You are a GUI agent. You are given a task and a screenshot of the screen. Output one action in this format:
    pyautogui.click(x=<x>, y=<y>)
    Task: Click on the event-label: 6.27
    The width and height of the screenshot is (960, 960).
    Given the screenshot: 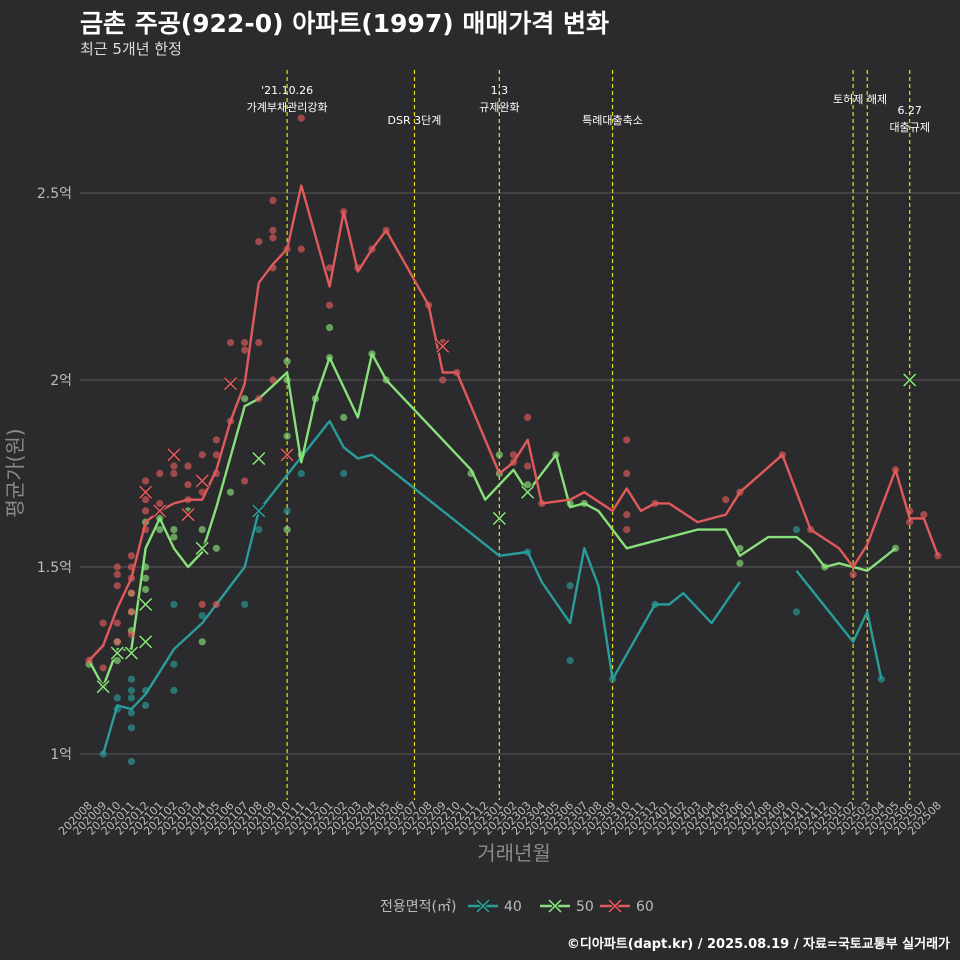 What is the action you would take?
    pyautogui.click(x=909, y=110)
    